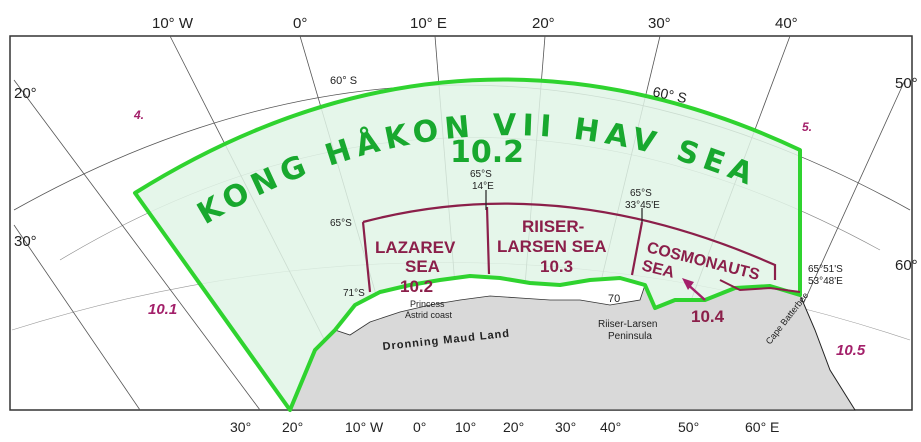  I want to click on coord-p3-lon: 53°48'E, so click(825, 281).